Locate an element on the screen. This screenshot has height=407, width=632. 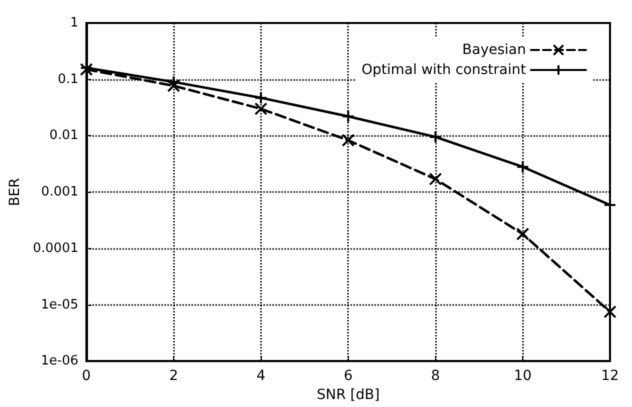
y-axis-title: BER is located at coordinates (15, 192).